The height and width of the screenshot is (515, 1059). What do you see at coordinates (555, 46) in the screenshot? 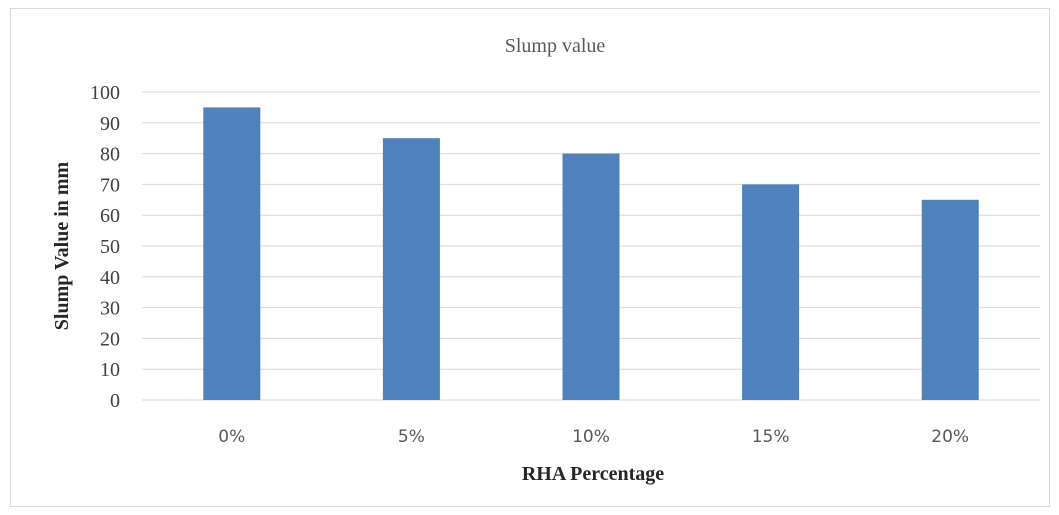
I see `chart-title: Slump value` at bounding box center [555, 46].